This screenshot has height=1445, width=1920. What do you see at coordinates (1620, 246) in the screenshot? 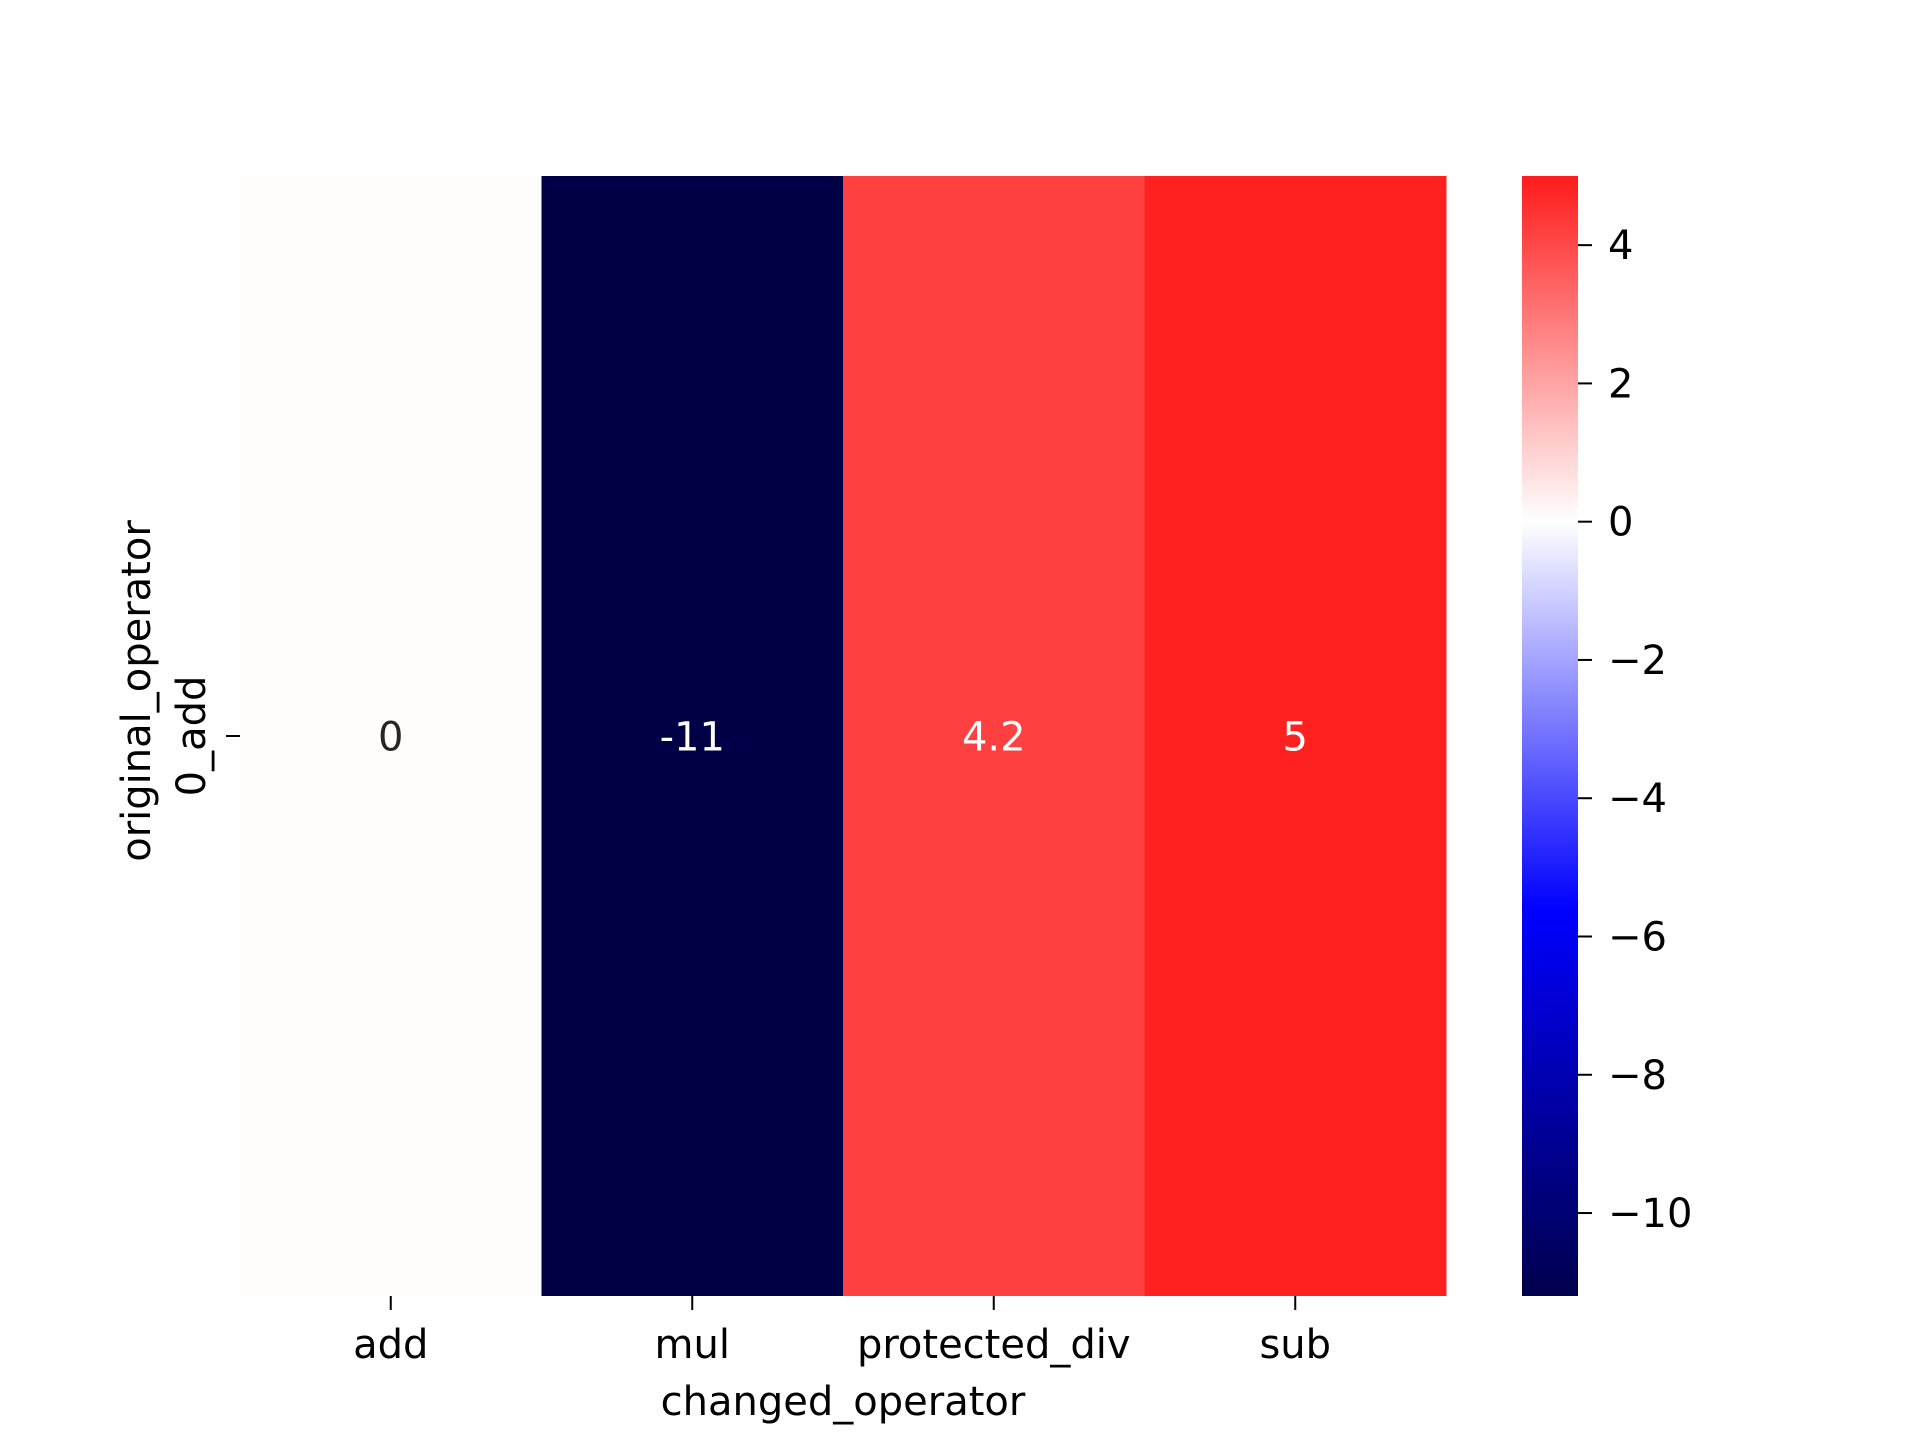
I see `colorbar-tick-label: 4` at bounding box center [1620, 246].